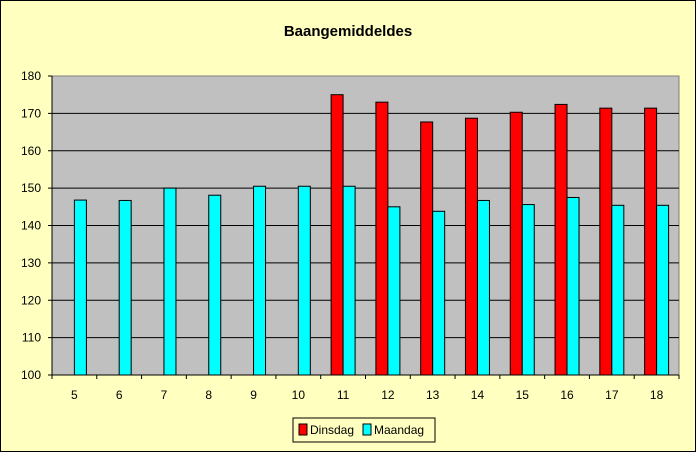  Describe the element at coordinates (348, 31) in the screenshot. I see `chart-title: Baangemiddeldes` at that location.